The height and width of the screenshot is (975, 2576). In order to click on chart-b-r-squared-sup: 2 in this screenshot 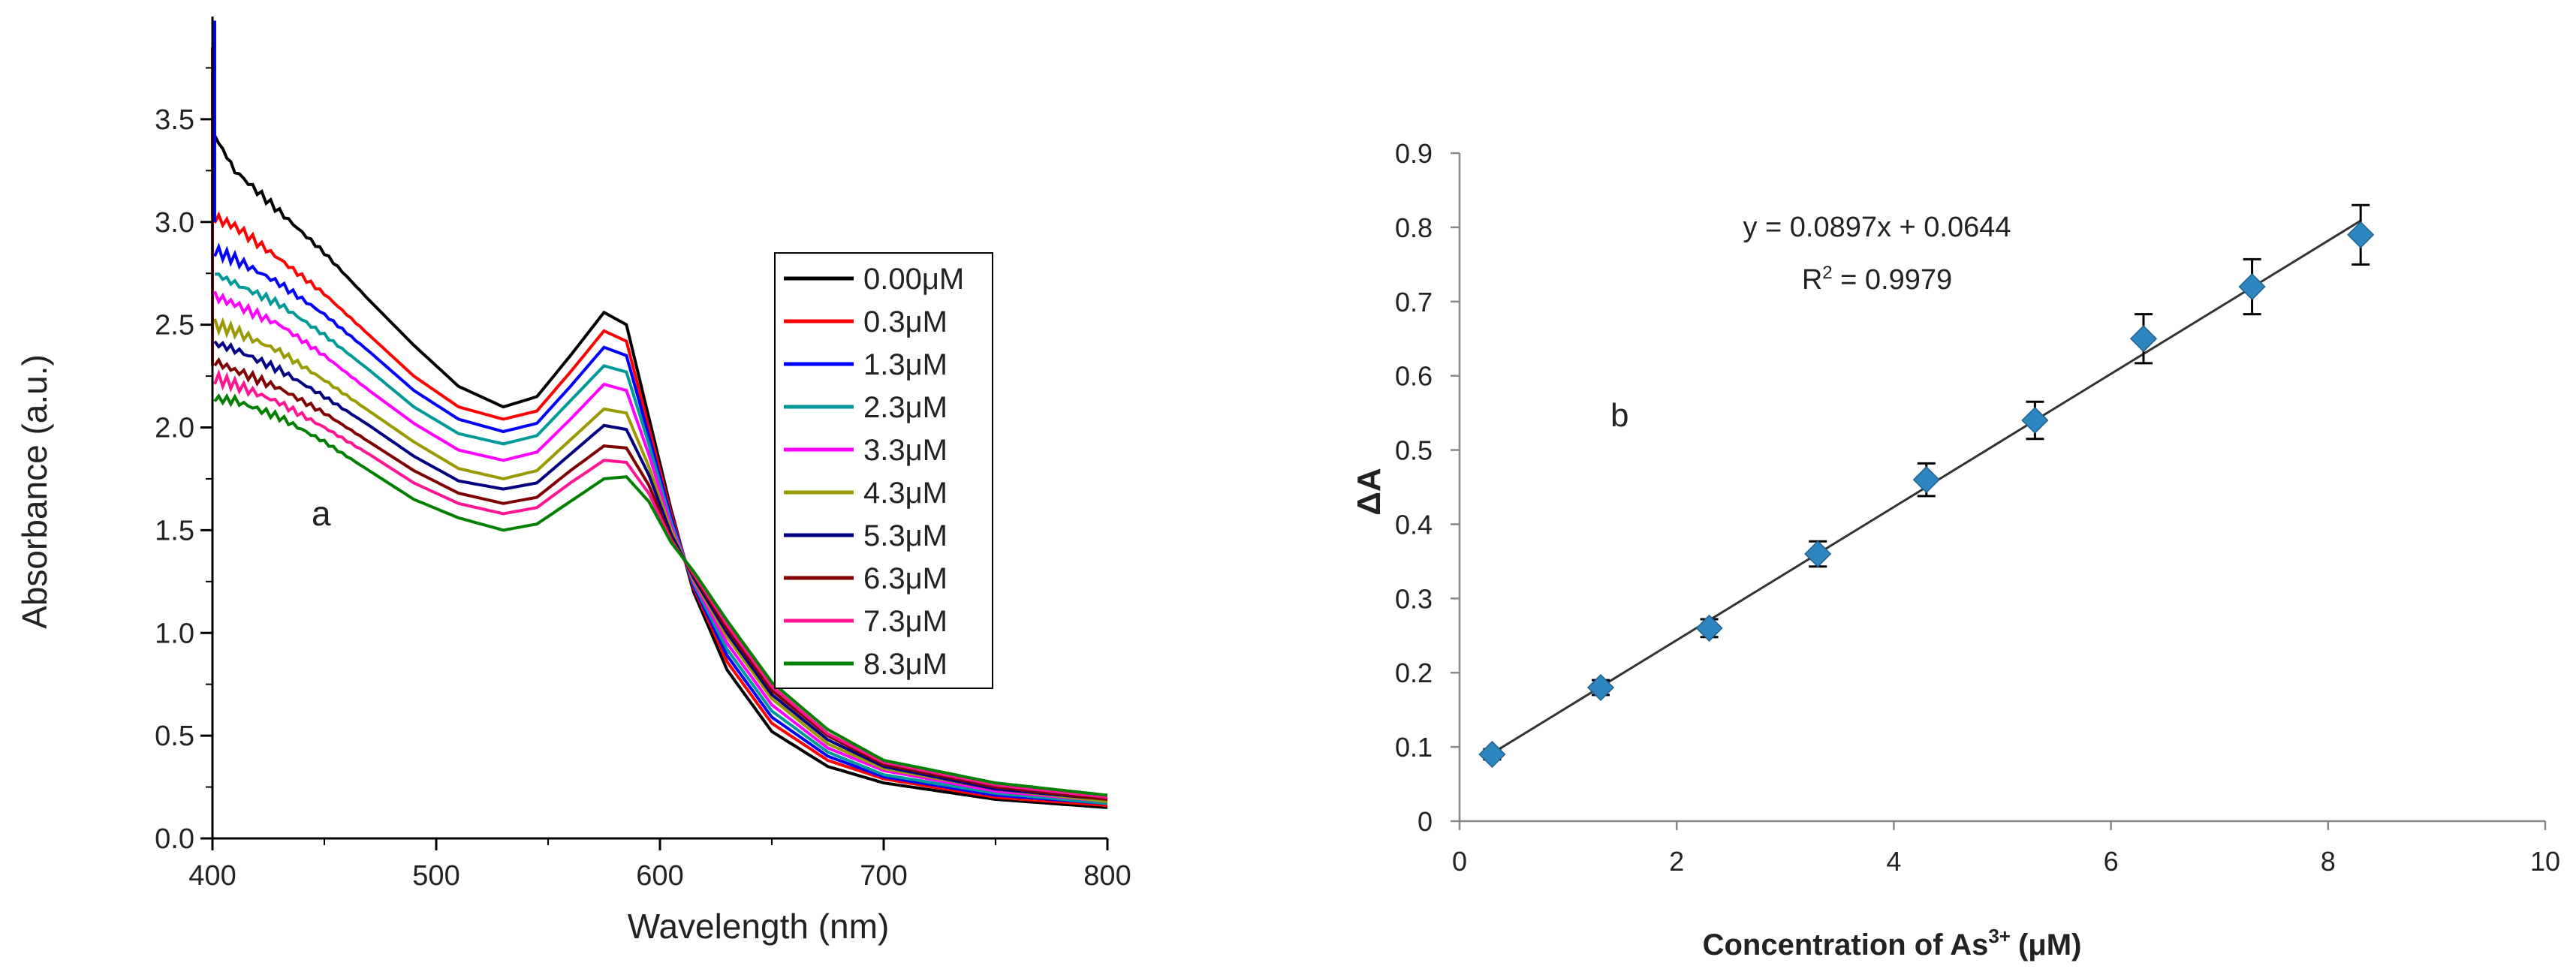, I will do `click(1827, 273)`.